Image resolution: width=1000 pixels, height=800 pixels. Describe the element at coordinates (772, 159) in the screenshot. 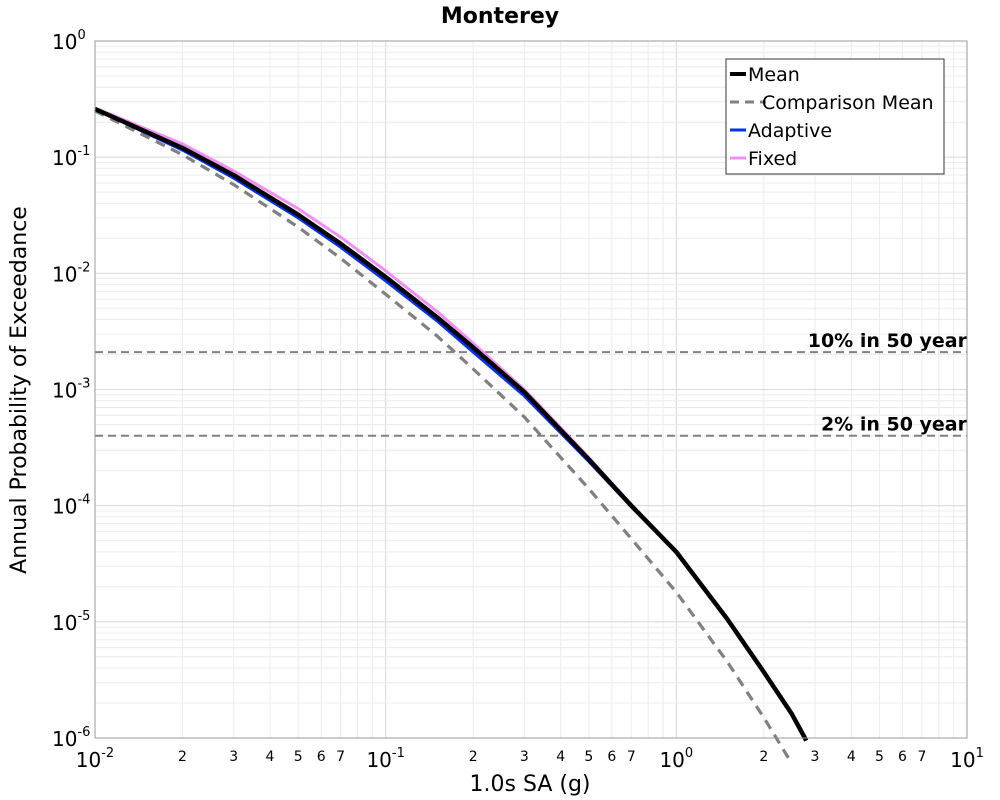

I see `legend-label-fixed: Fixed` at that location.